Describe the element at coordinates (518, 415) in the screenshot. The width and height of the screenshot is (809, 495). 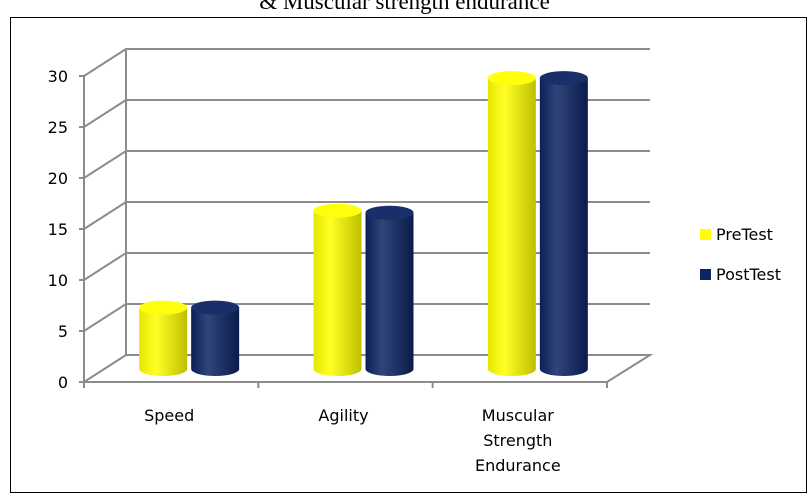
I see `x-tick-label: Muscular` at that location.